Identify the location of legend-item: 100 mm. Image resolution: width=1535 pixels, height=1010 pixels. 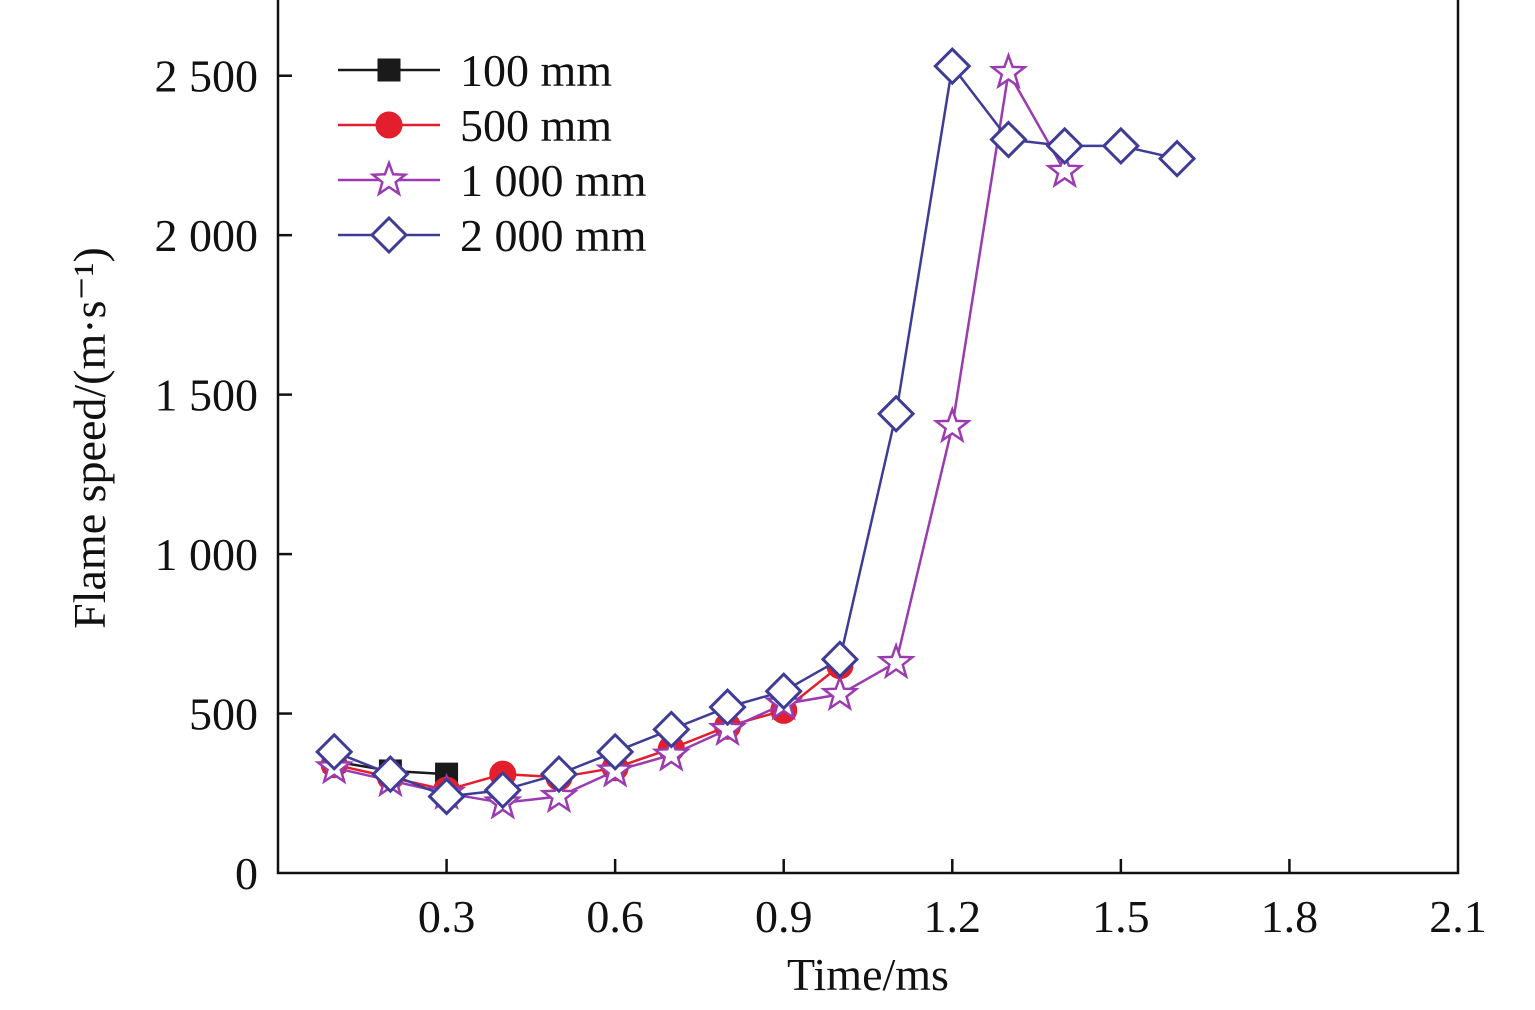
(475, 70).